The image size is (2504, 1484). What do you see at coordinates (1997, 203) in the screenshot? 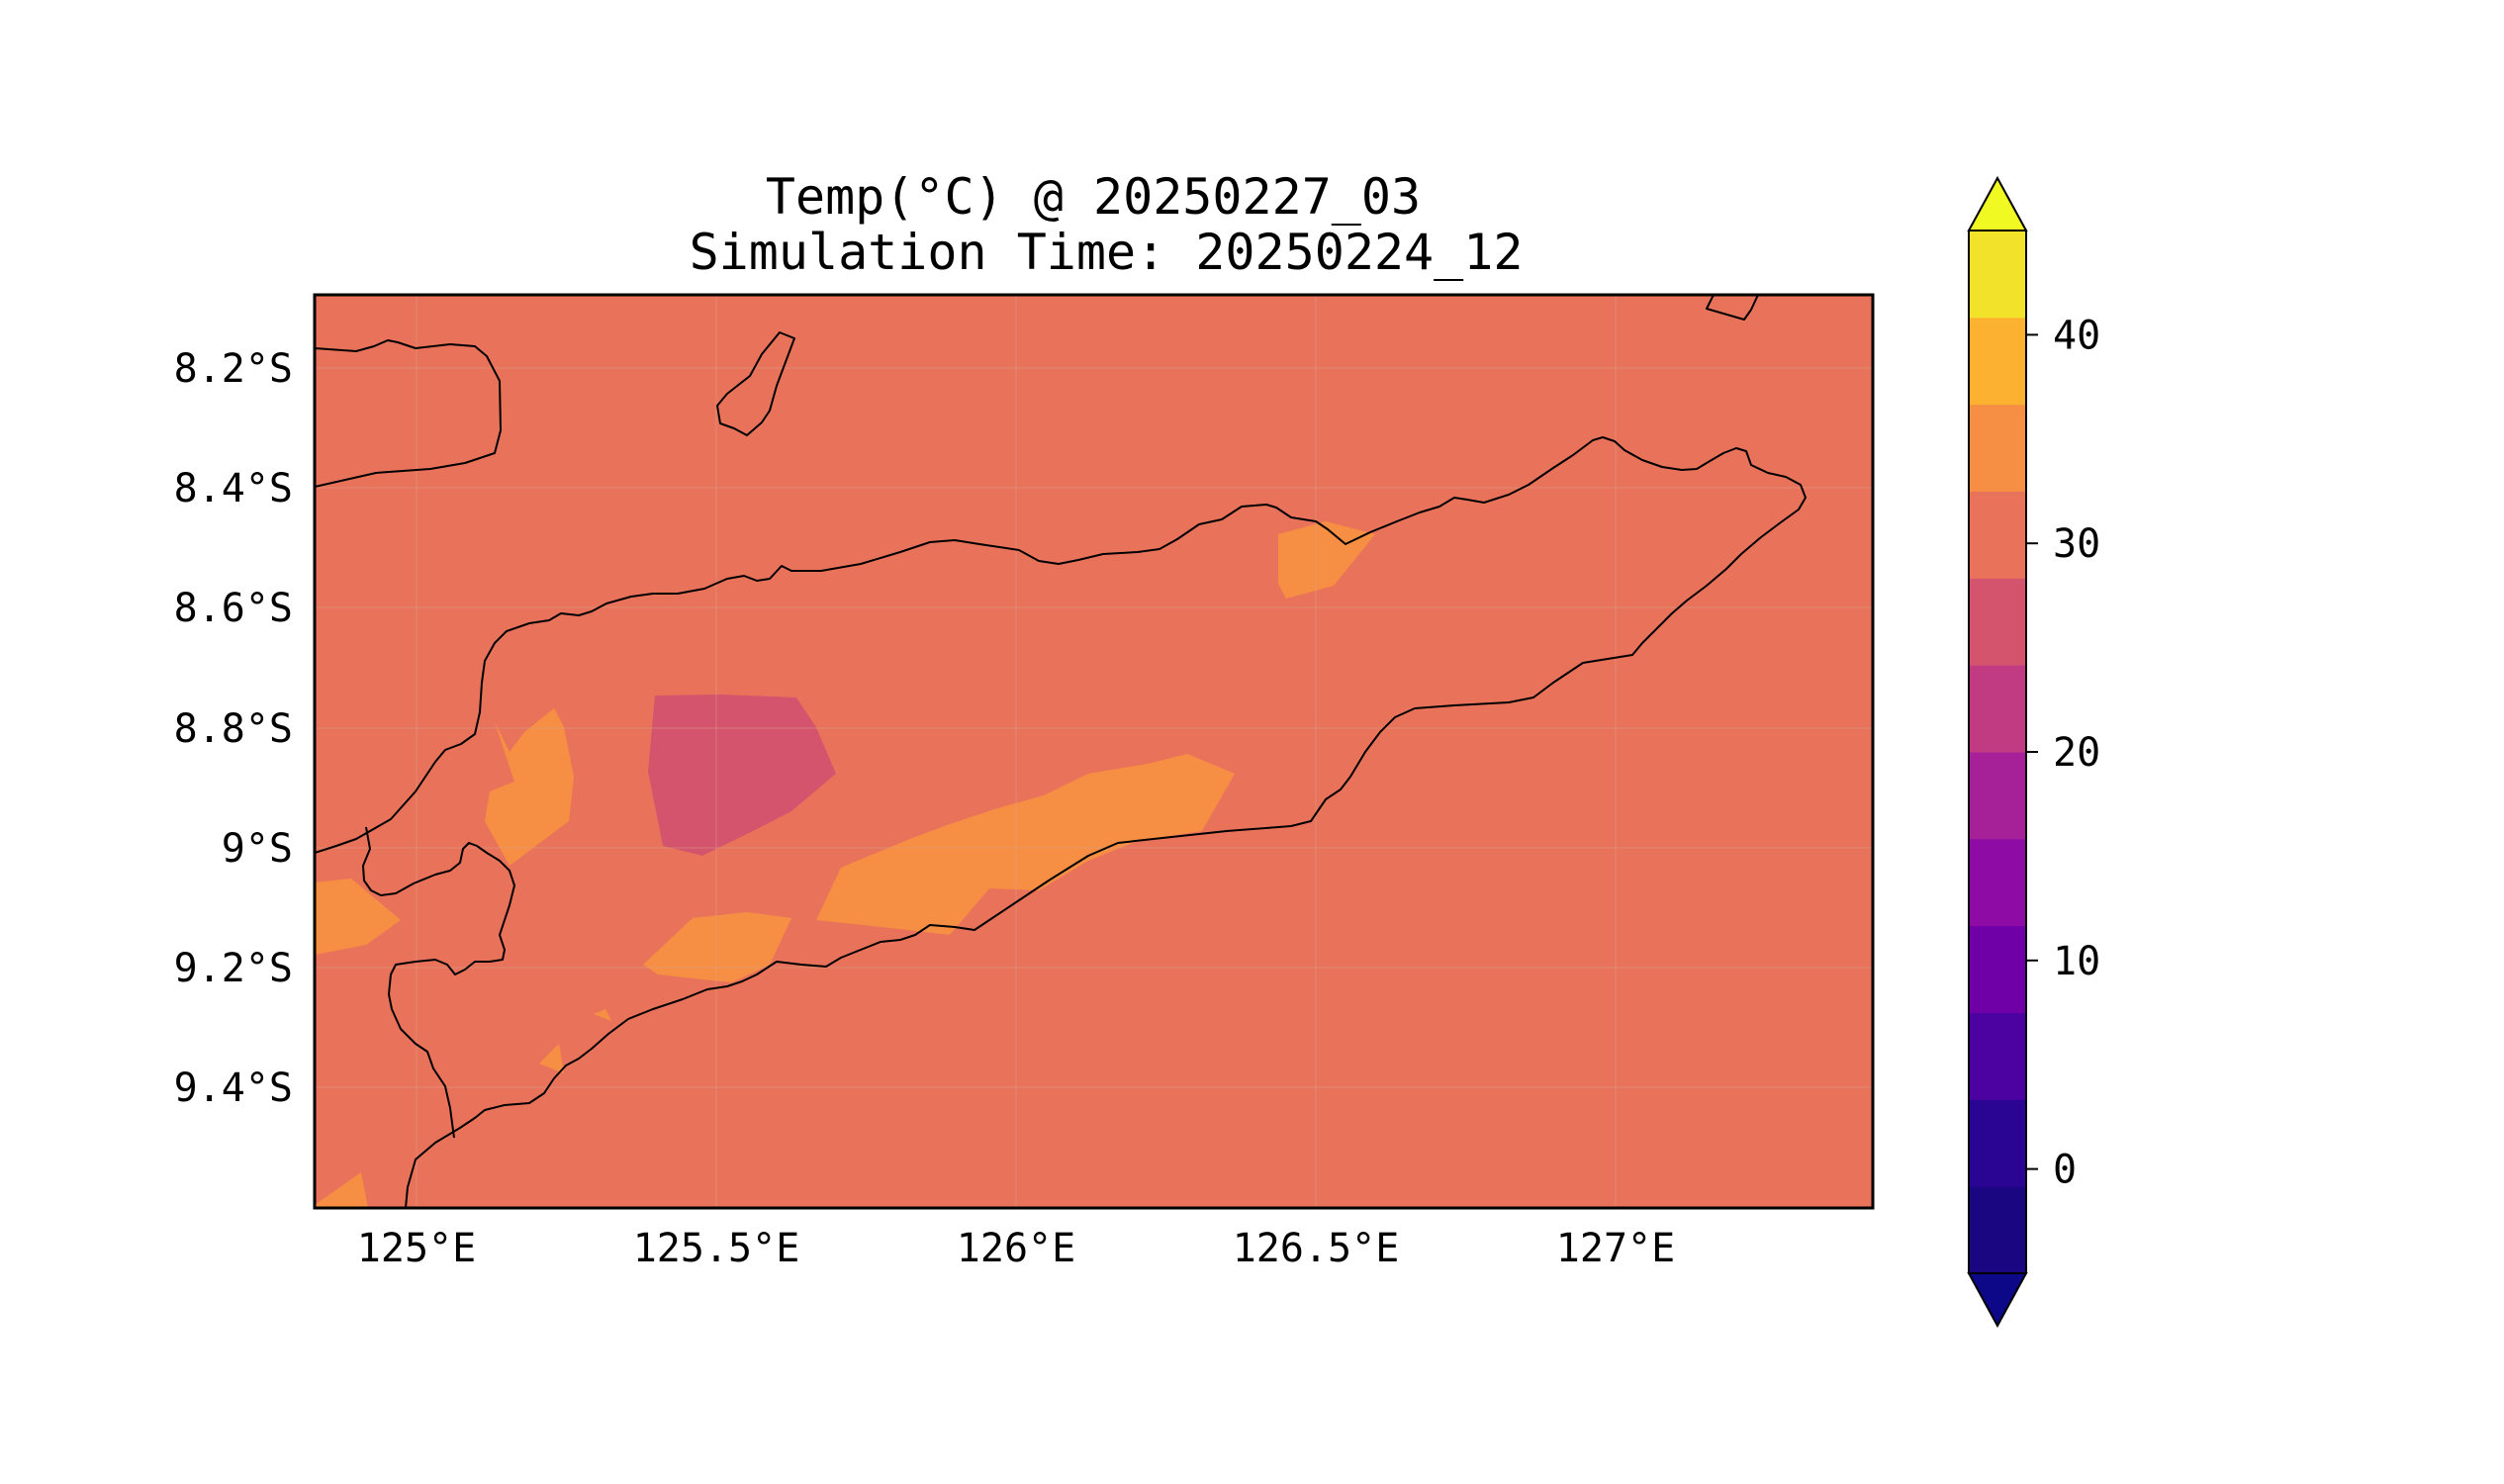
I see `colorbar-over-triangle` at bounding box center [1997, 203].